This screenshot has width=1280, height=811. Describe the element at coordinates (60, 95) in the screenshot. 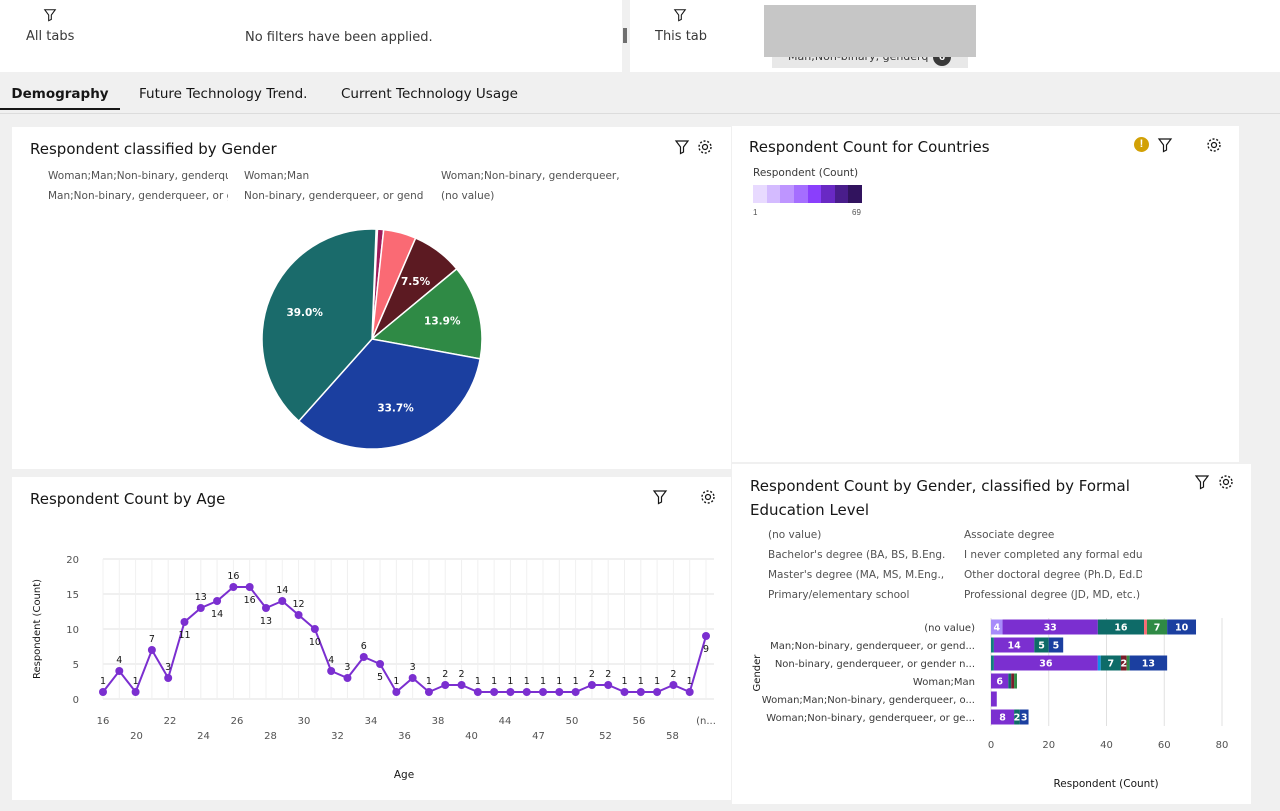

I see `tab-demography: Demography` at that location.